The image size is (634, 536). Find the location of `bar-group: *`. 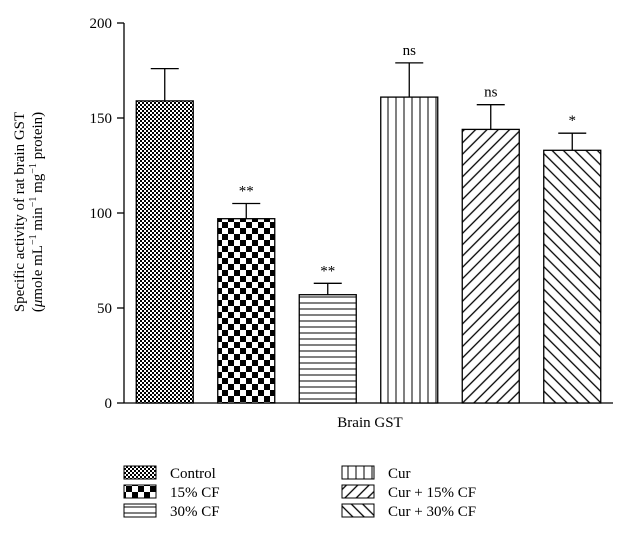

bar-group: * is located at coordinates (572, 258).